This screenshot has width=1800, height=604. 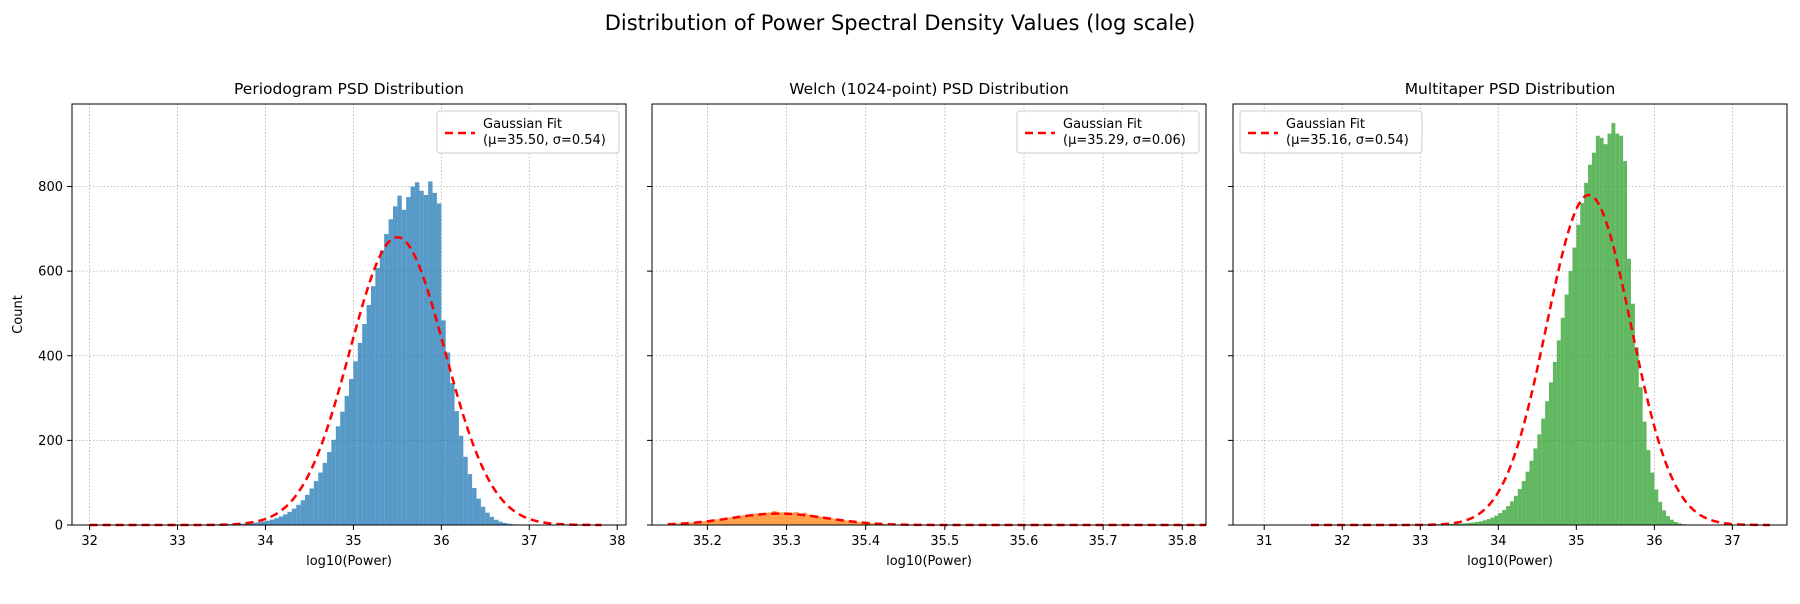 What do you see at coordinates (1331, 132) in the screenshot?
I see `legend: Gaussian Fit (μ=35.16, σ=0.54)` at bounding box center [1331, 132].